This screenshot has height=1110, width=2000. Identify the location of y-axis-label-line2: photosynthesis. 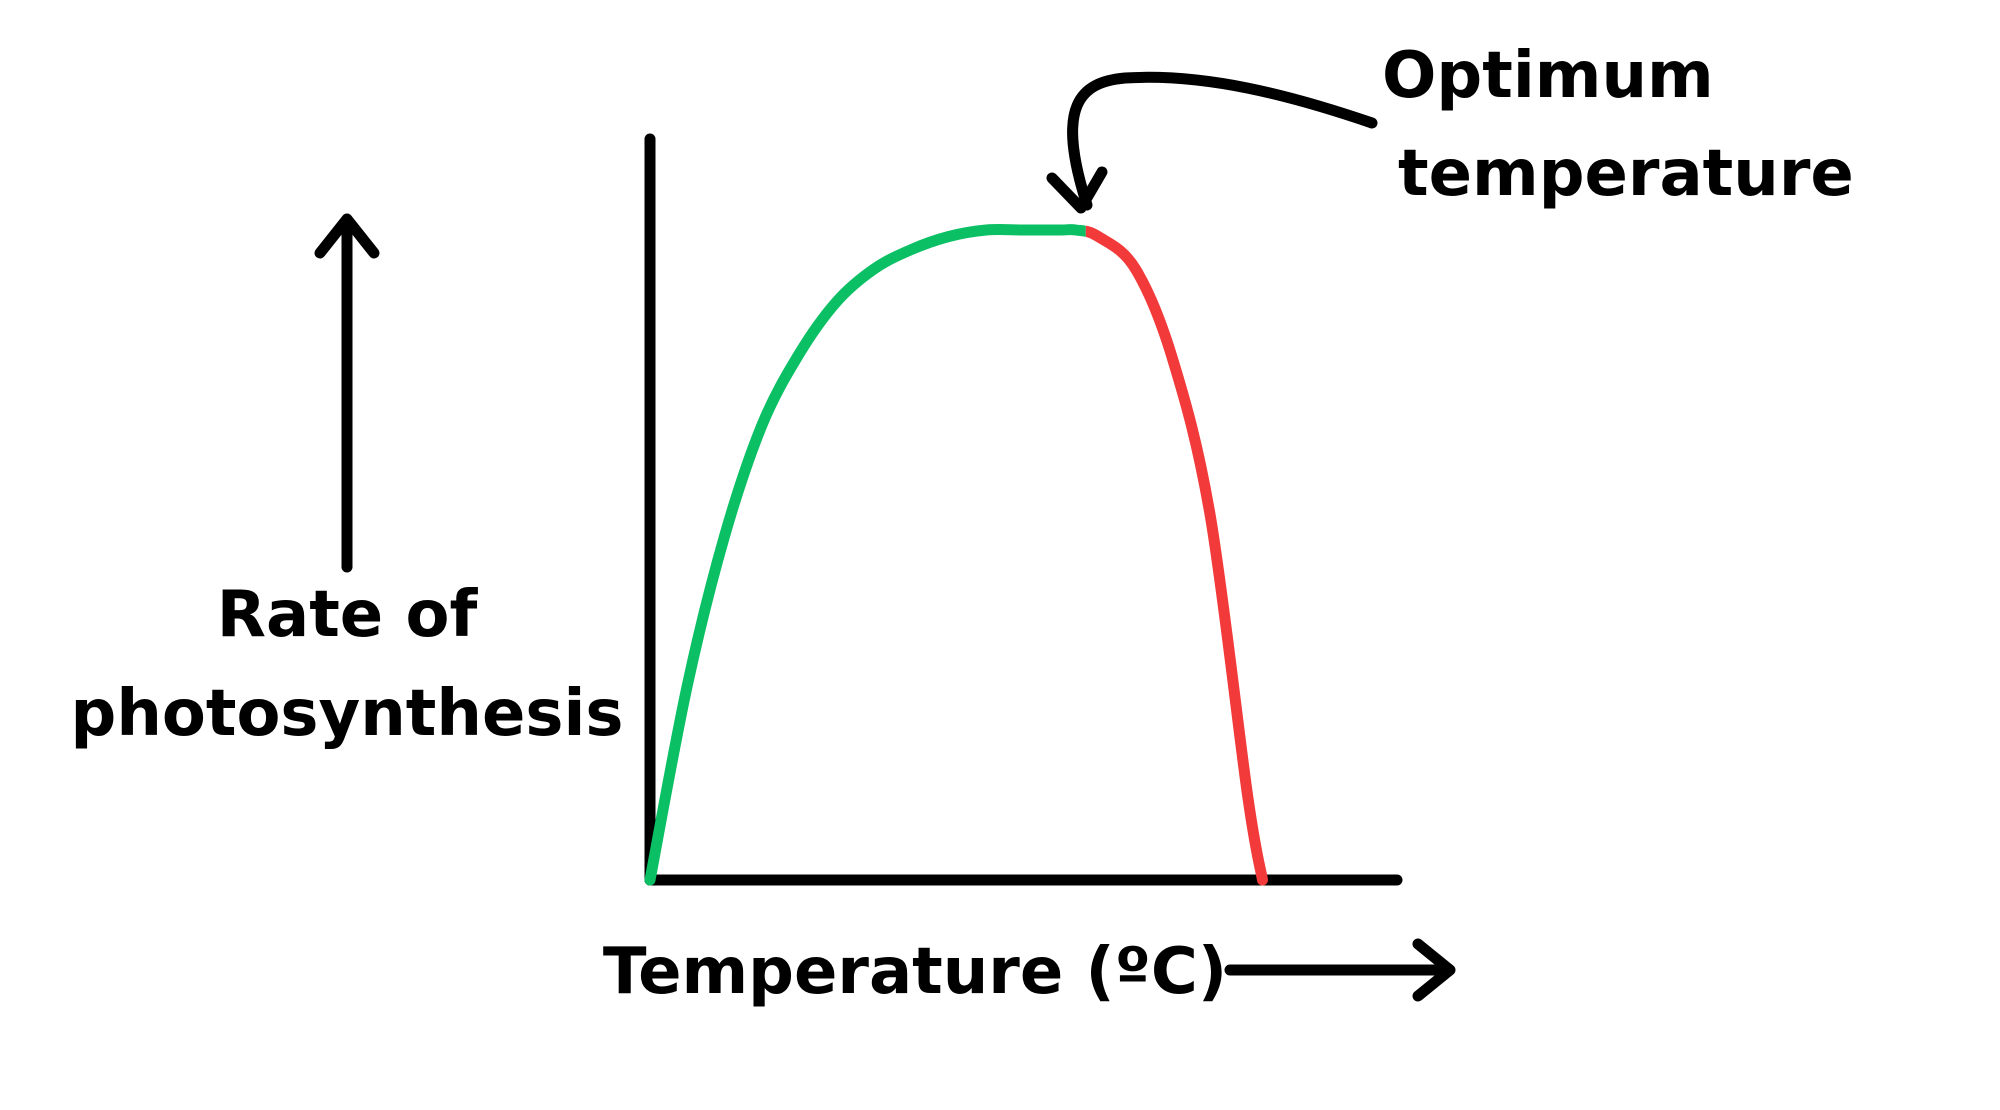
(347, 714).